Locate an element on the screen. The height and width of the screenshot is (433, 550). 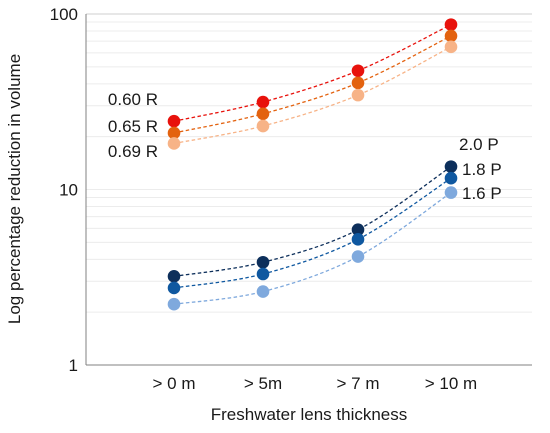
y-tick-labels: 1 10 100 is located at coordinates (64, 190).